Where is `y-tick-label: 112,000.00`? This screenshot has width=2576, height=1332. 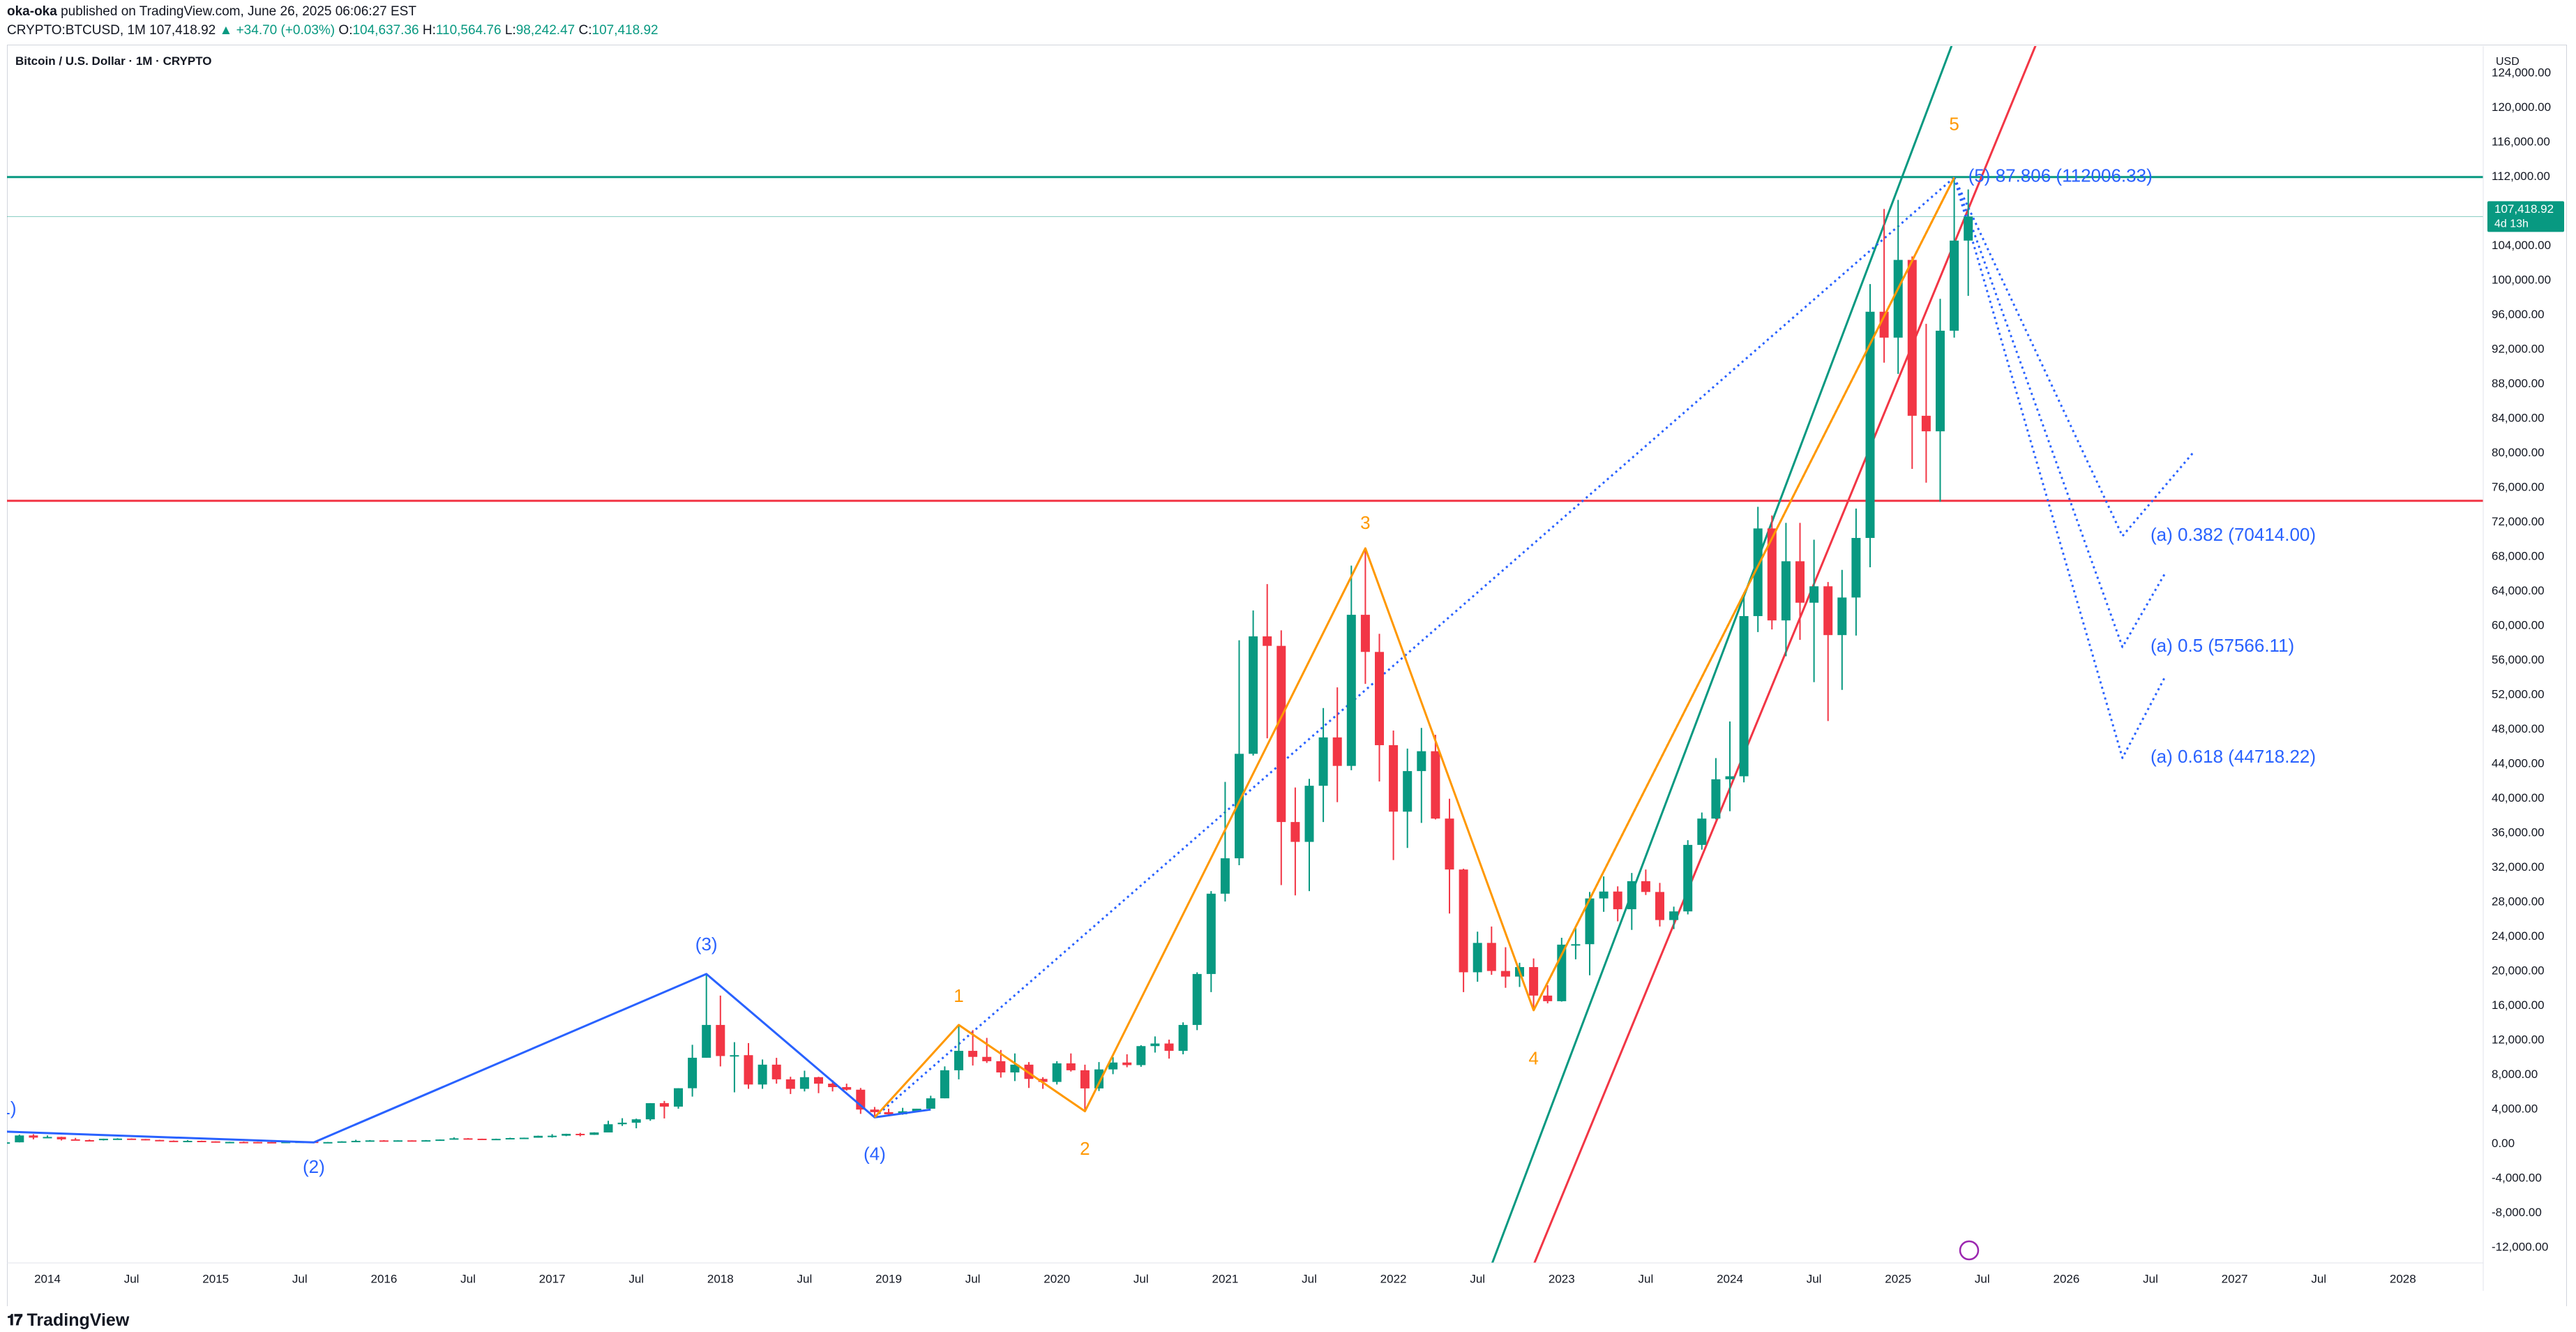
y-tick-label: 112,000.00 is located at coordinates (2521, 177).